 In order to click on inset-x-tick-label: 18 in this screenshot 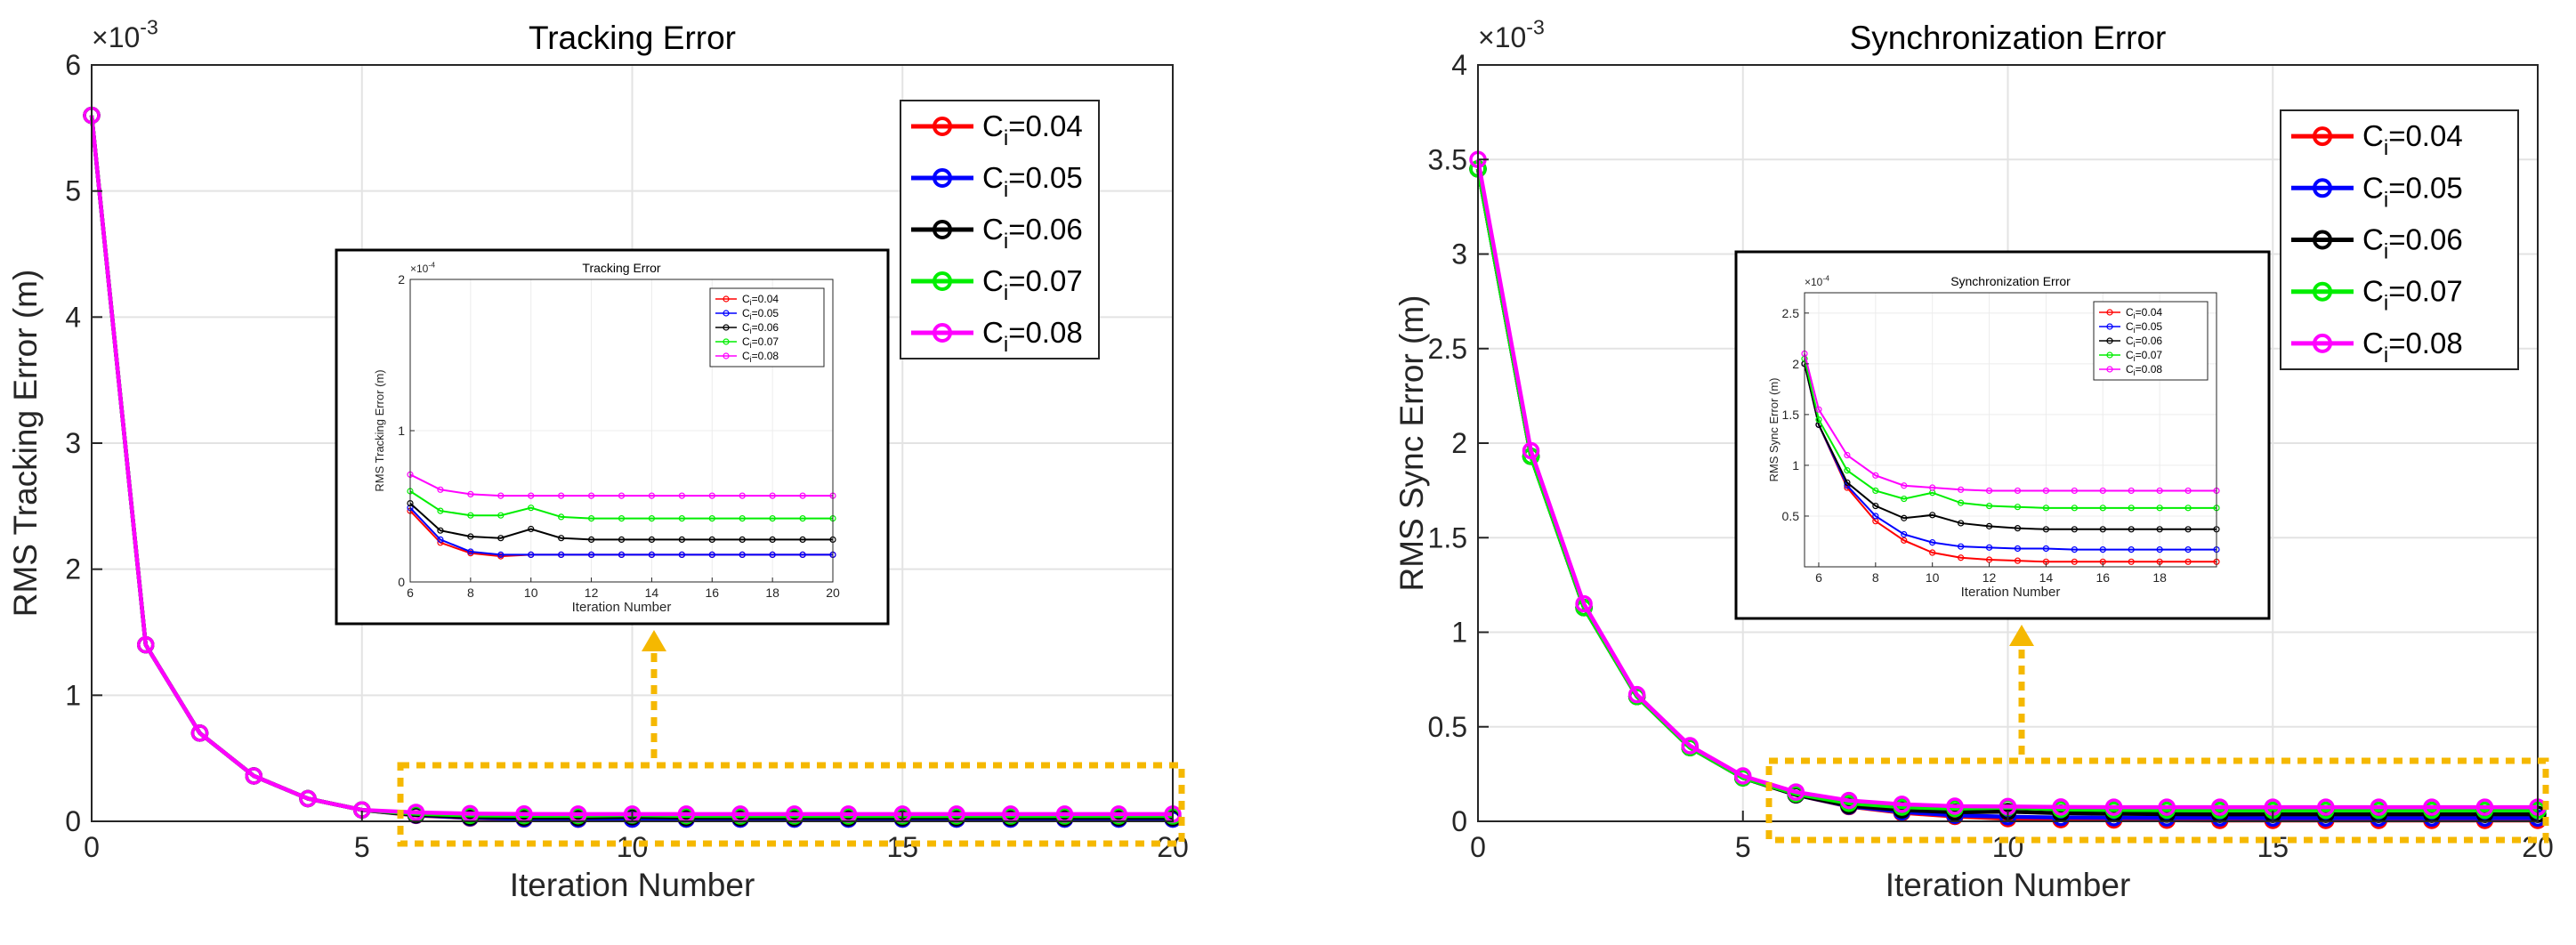, I will do `click(772, 593)`.